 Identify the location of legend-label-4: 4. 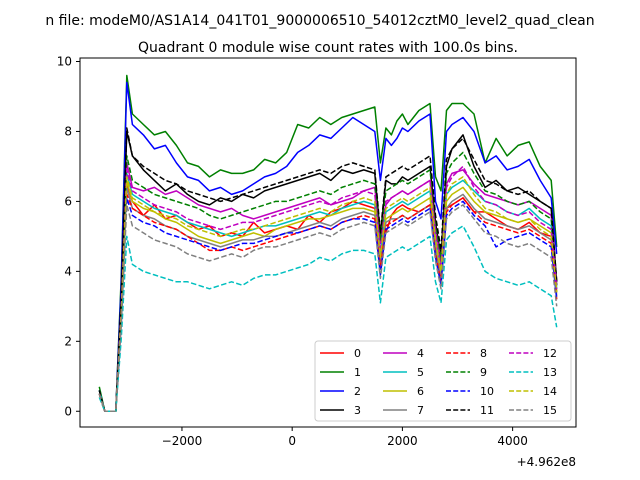
(420, 353).